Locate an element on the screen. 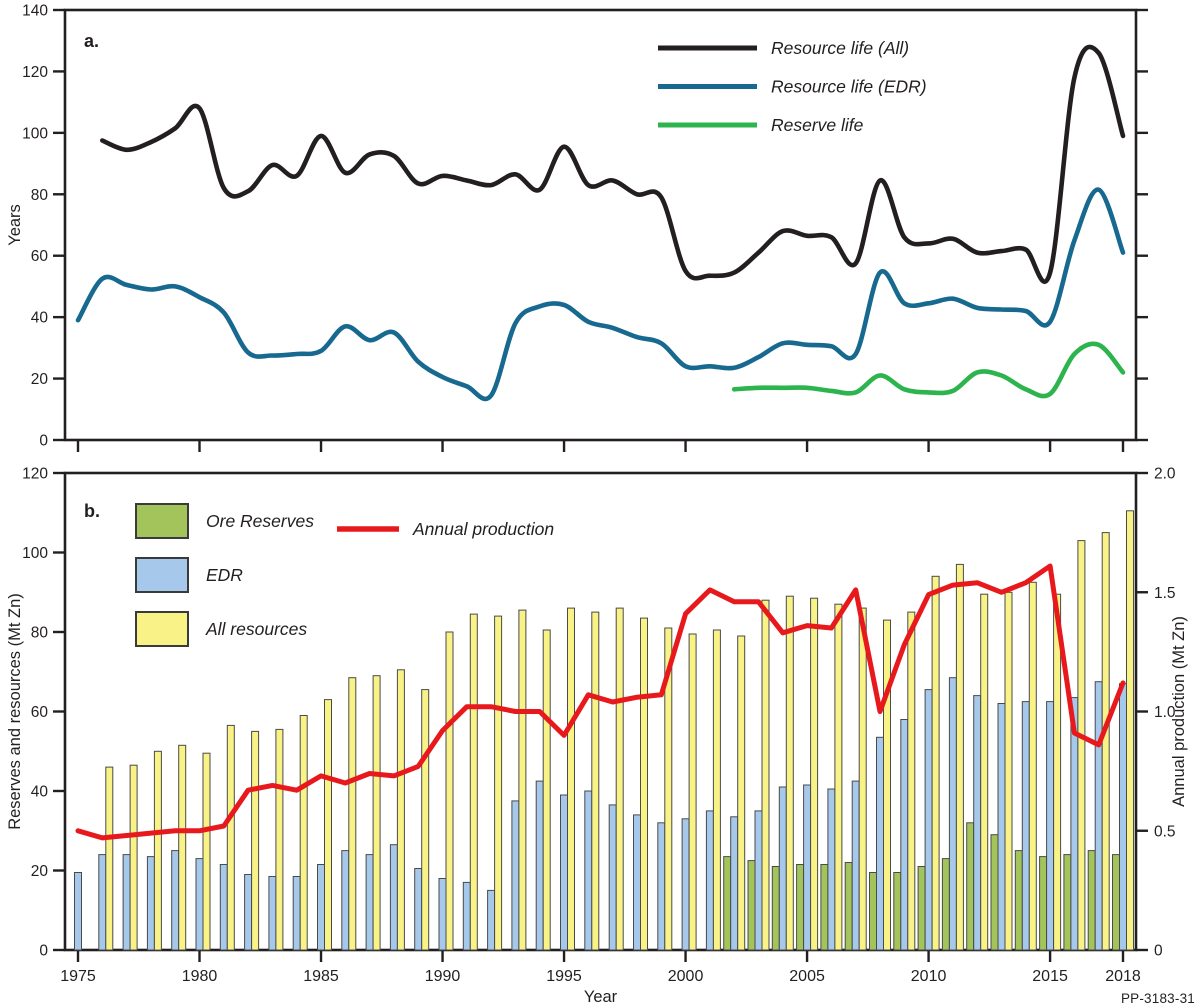  panel-b-x-tick-label: 1990 is located at coordinates (443, 976).